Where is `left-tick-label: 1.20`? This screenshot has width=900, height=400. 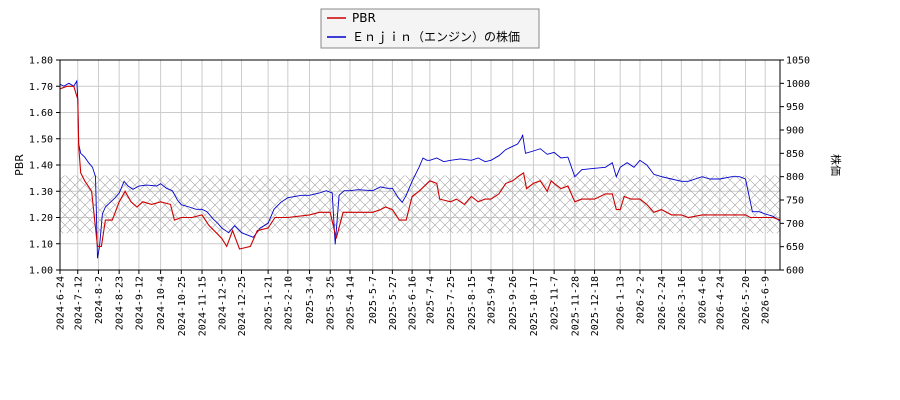 left-tick-label: 1.20 is located at coordinates (41, 218).